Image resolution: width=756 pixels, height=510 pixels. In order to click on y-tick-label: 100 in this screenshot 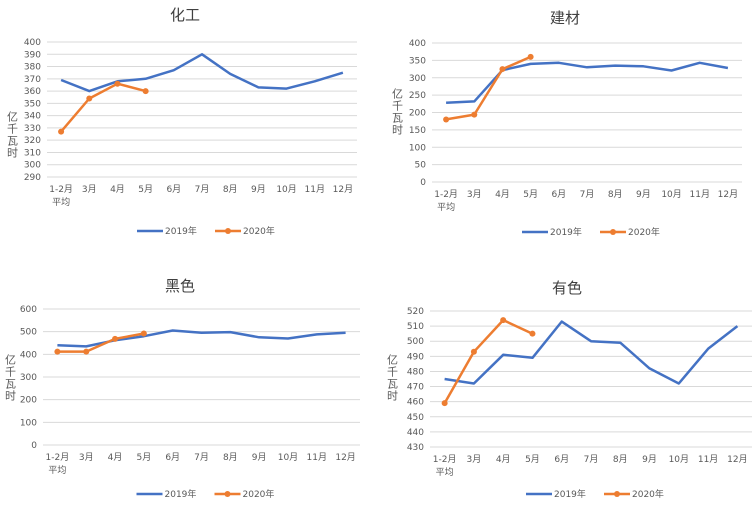, I will do `click(28, 423)`.